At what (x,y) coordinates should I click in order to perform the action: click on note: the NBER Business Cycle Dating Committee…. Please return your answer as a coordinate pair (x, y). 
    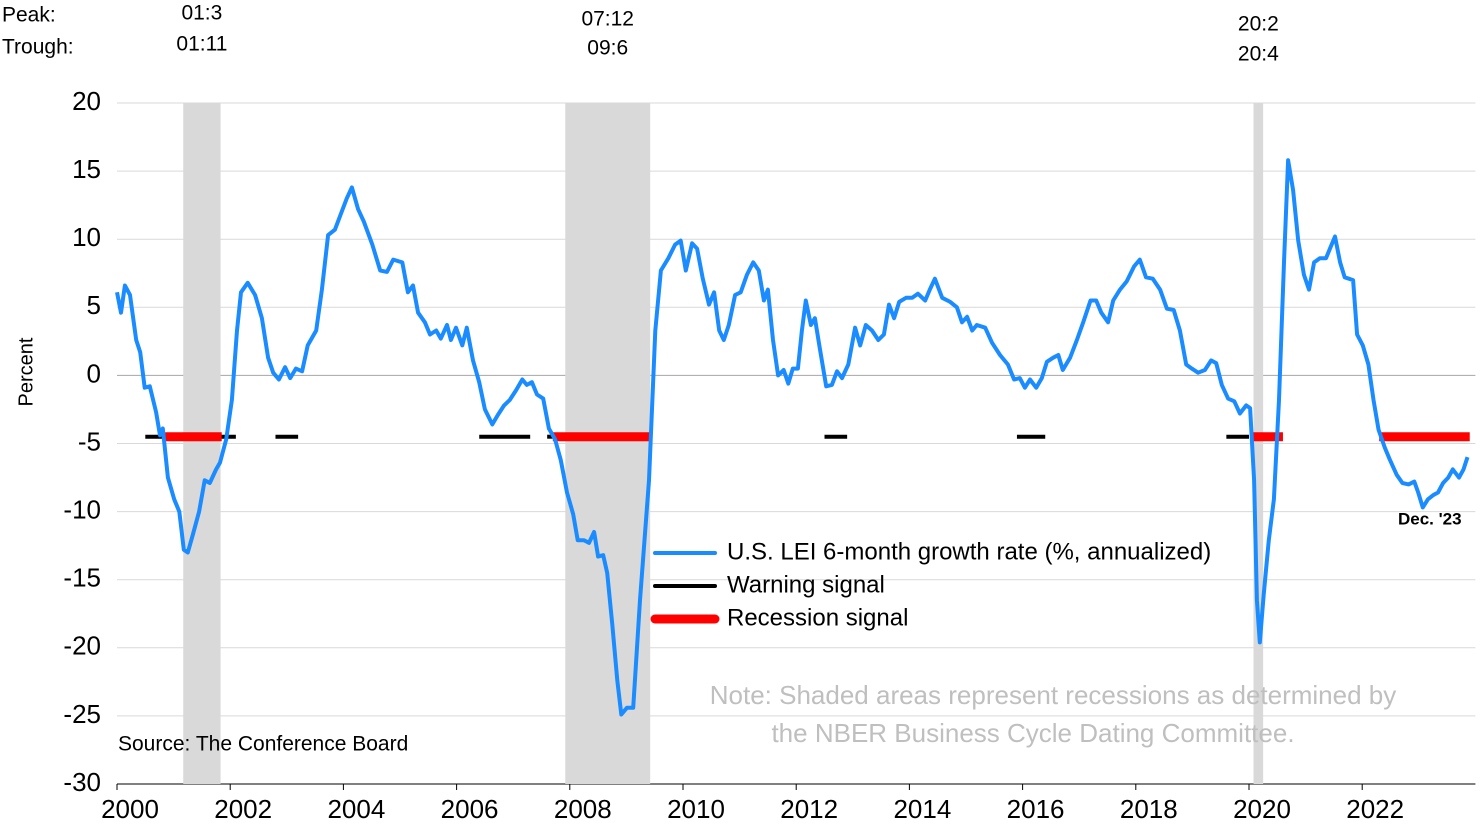
    Looking at the image, I should click on (1032, 733).